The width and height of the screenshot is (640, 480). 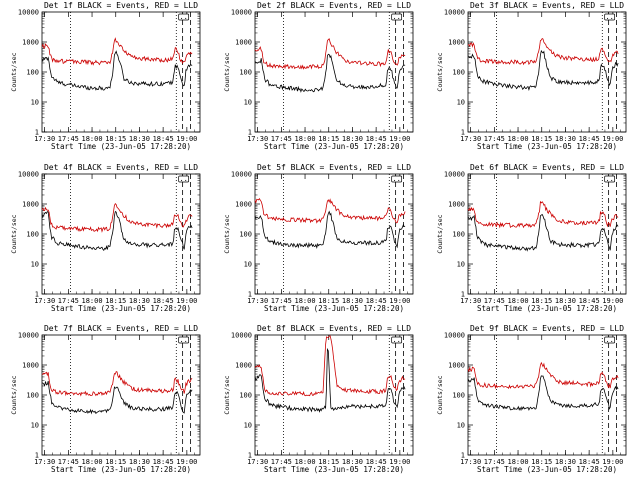 What do you see at coordinates (456, 205) in the screenshot?
I see `panel-6-ytick-label: 1000` at bounding box center [456, 205].